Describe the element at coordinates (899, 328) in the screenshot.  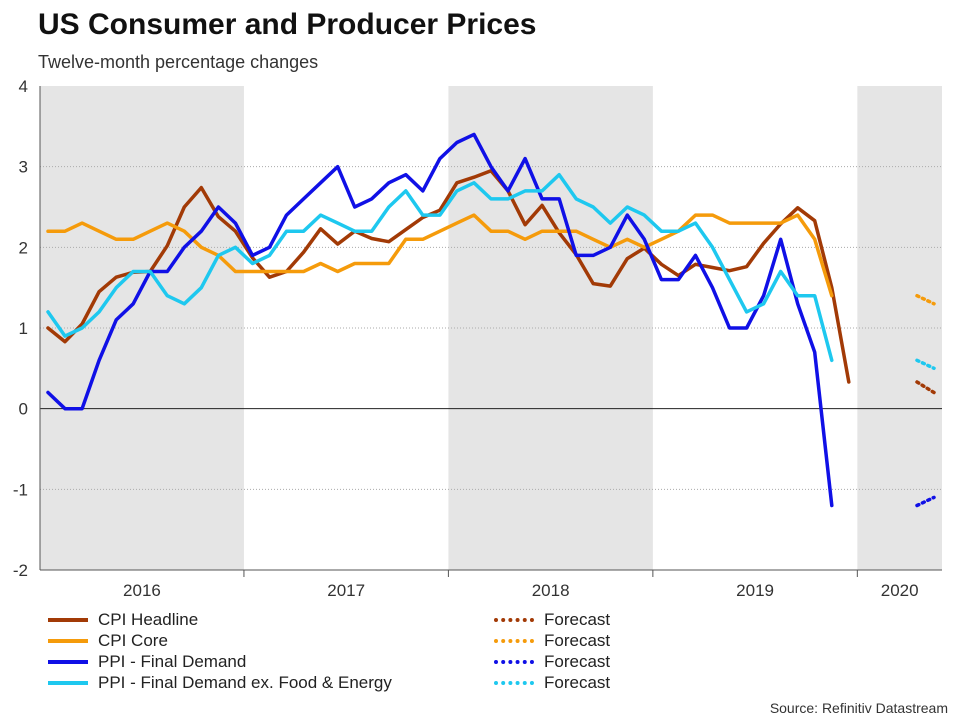
I see `year-band-2020` at that location.